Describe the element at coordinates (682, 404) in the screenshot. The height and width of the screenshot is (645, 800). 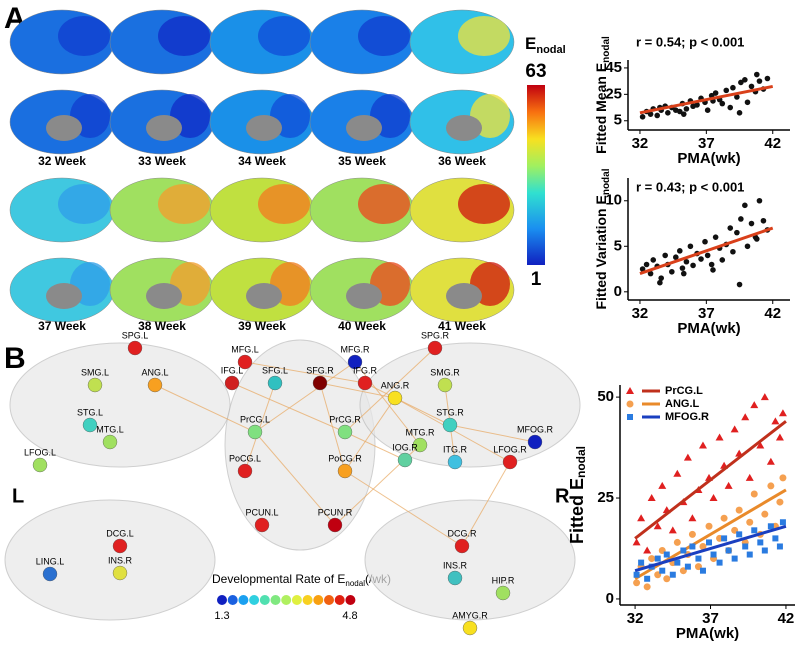
I see `legend-label: ANG.L` at that location.